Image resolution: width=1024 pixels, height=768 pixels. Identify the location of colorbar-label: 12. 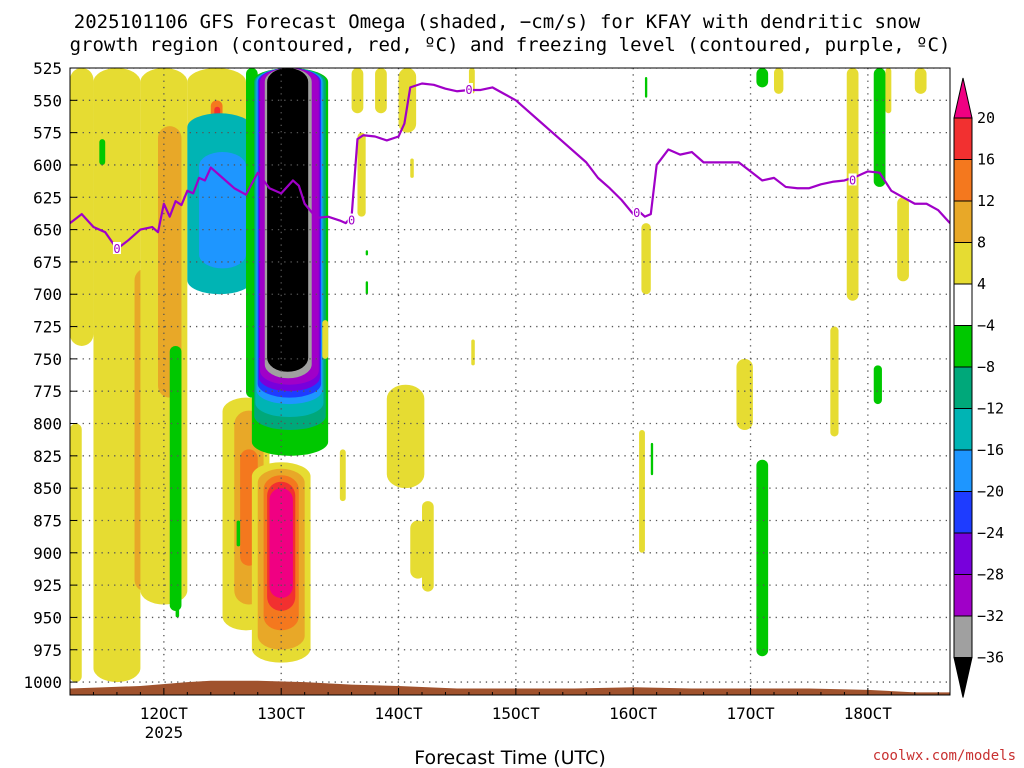
(986, 201).